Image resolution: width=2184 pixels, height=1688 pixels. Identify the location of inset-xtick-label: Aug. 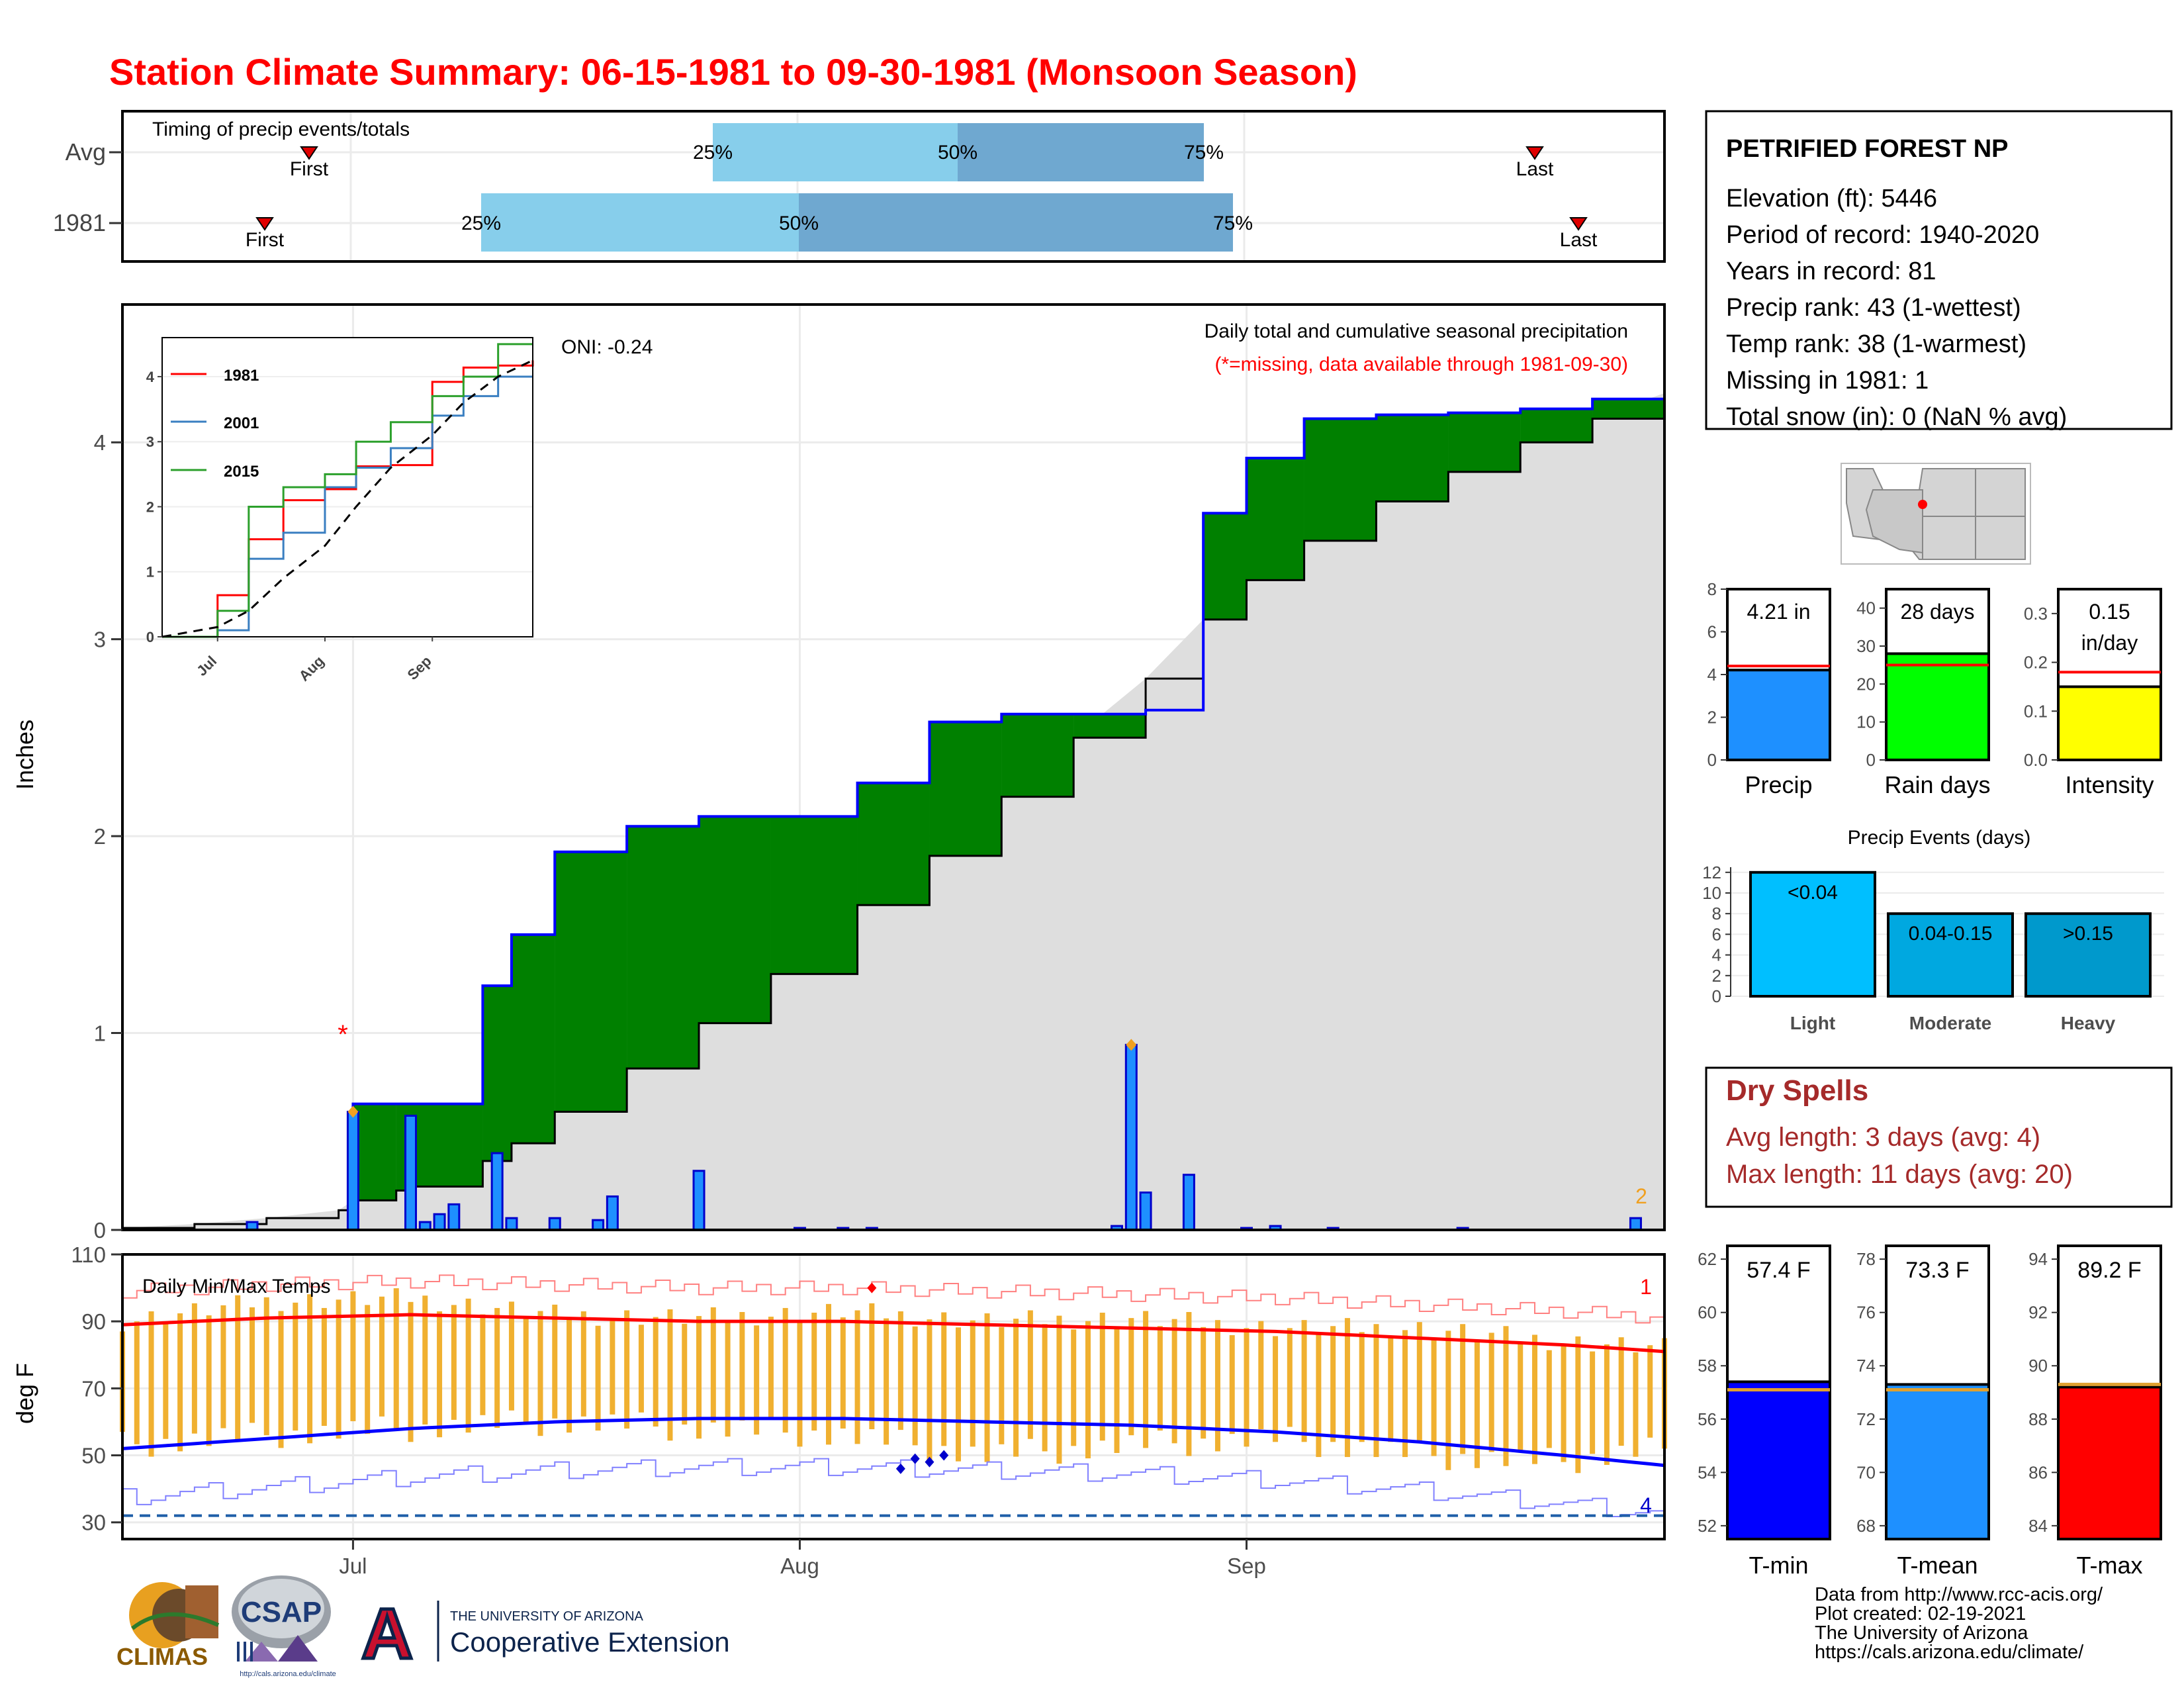
(312, 668).